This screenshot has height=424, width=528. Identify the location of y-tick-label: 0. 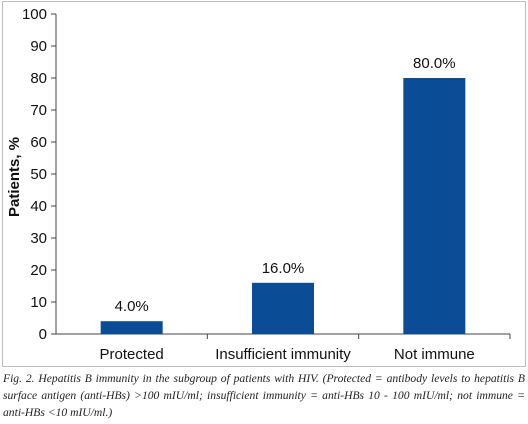
(43, 334).